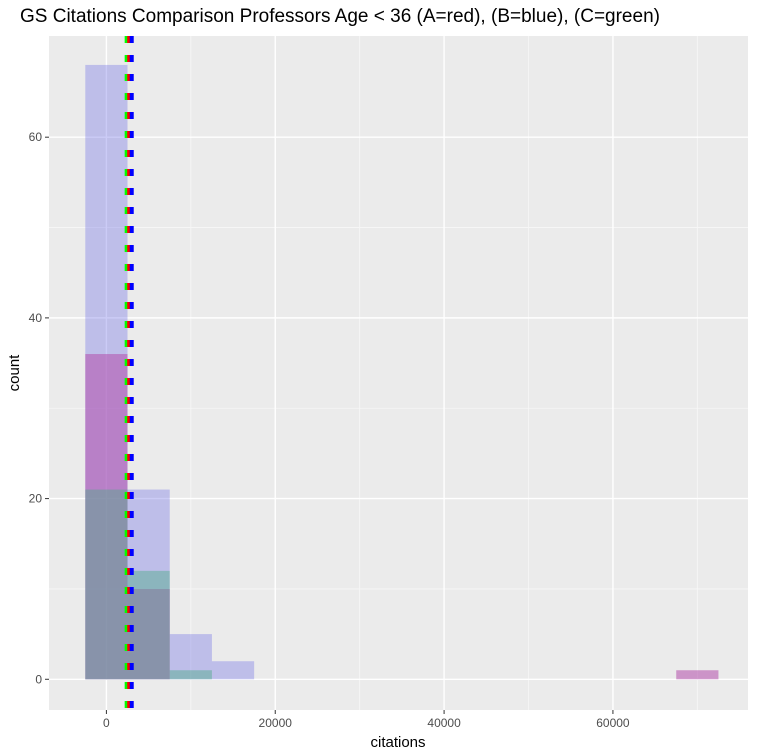  I want to click on x-tick-label: 0, so click(106, 723).